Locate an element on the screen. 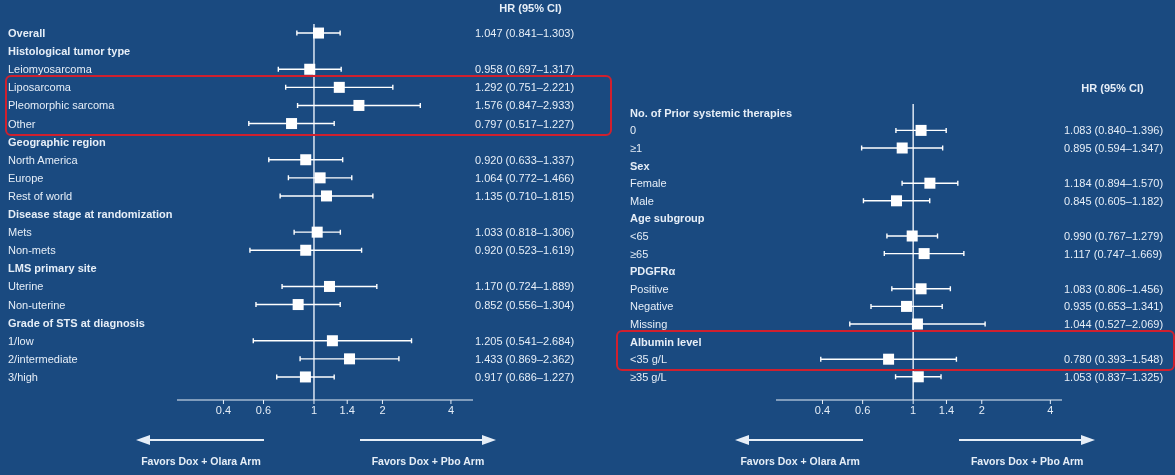 The height and width of the screenshot is (475, 1175). y-tick-label: Leiomyosarcoma is located at coordinates (50, 69).